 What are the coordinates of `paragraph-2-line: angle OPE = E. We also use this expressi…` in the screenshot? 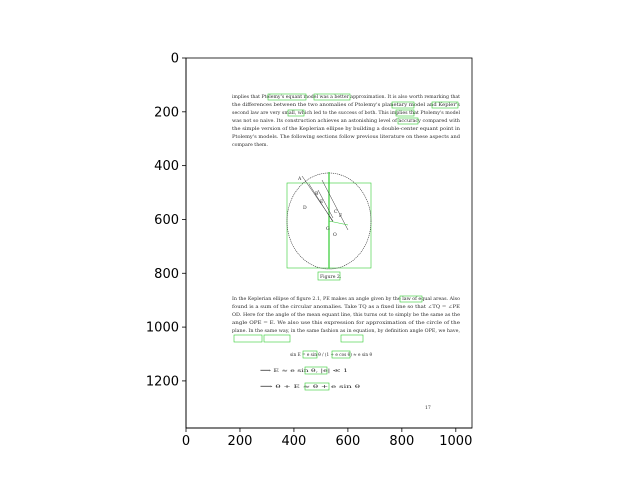 It's located at (346, 323).